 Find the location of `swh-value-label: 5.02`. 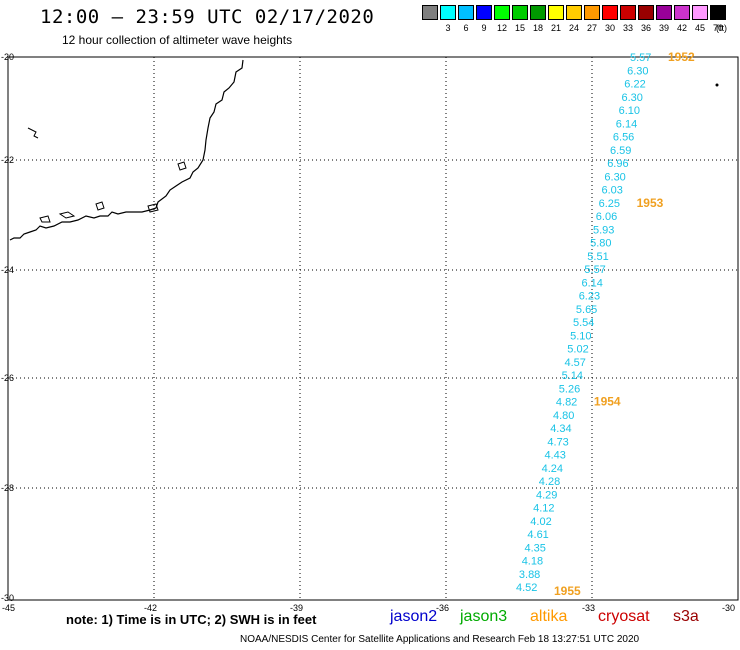

swh-value-label: 5.02 is located at coordinates (577, 350).